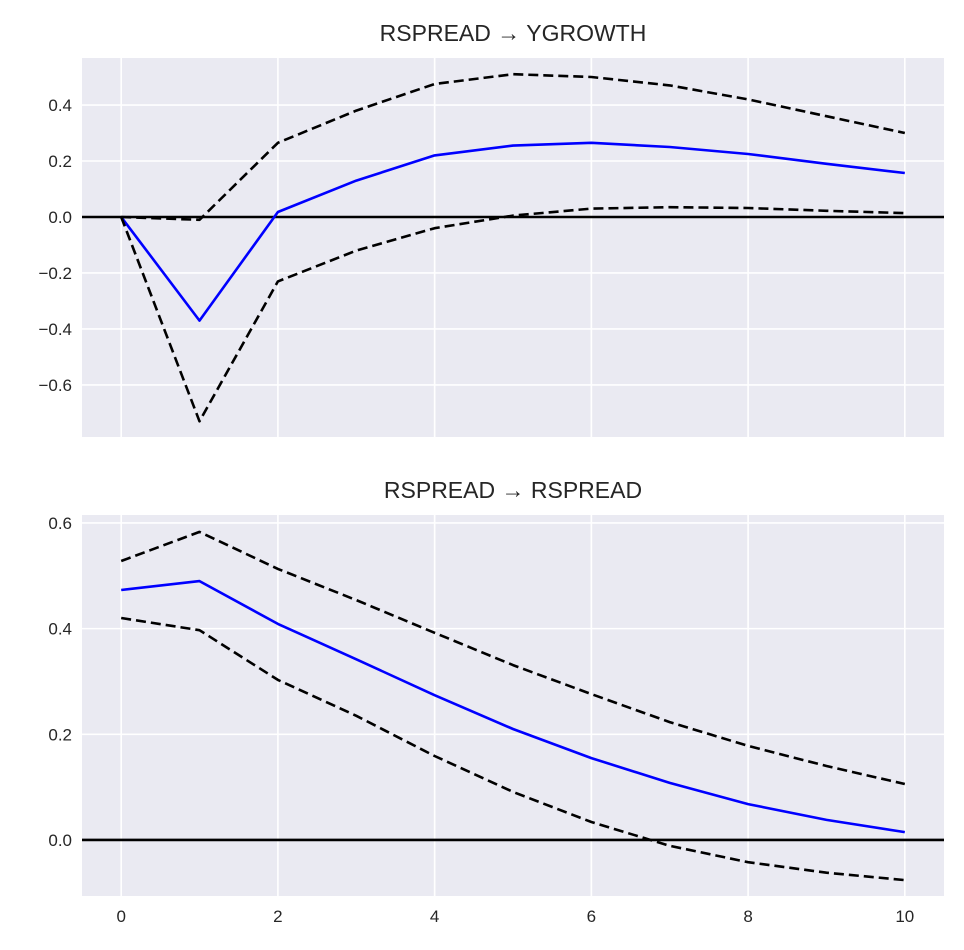 This screenshot has width=964, height=950. What do you see at coordinates (513, 33) in the screenshot?
I see `panel-title-ygrowth: RSPREAD → YGROWTH` at bounding box center [513, 33].